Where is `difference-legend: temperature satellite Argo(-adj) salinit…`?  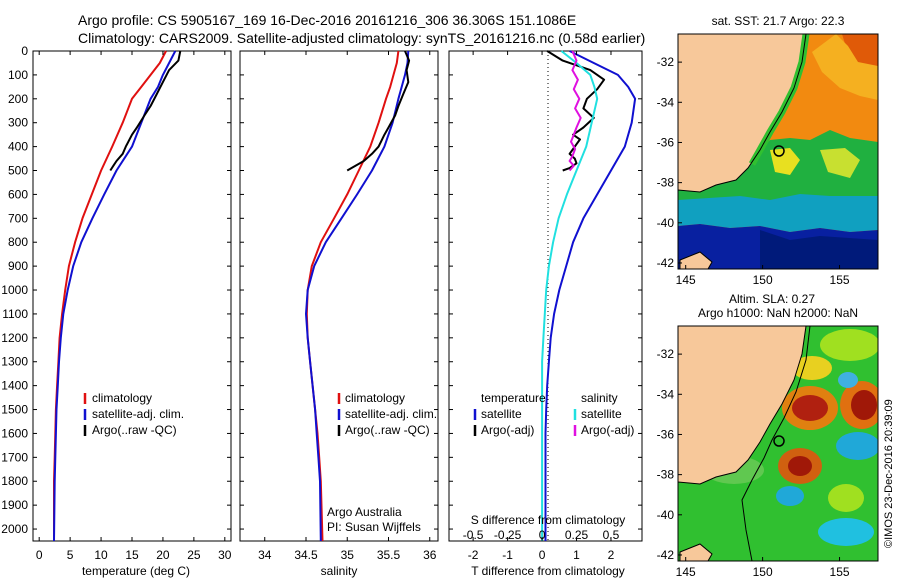 difference-legend: temperature satellite Argo(-adj) salinit… is located at coordinates (553, 414).